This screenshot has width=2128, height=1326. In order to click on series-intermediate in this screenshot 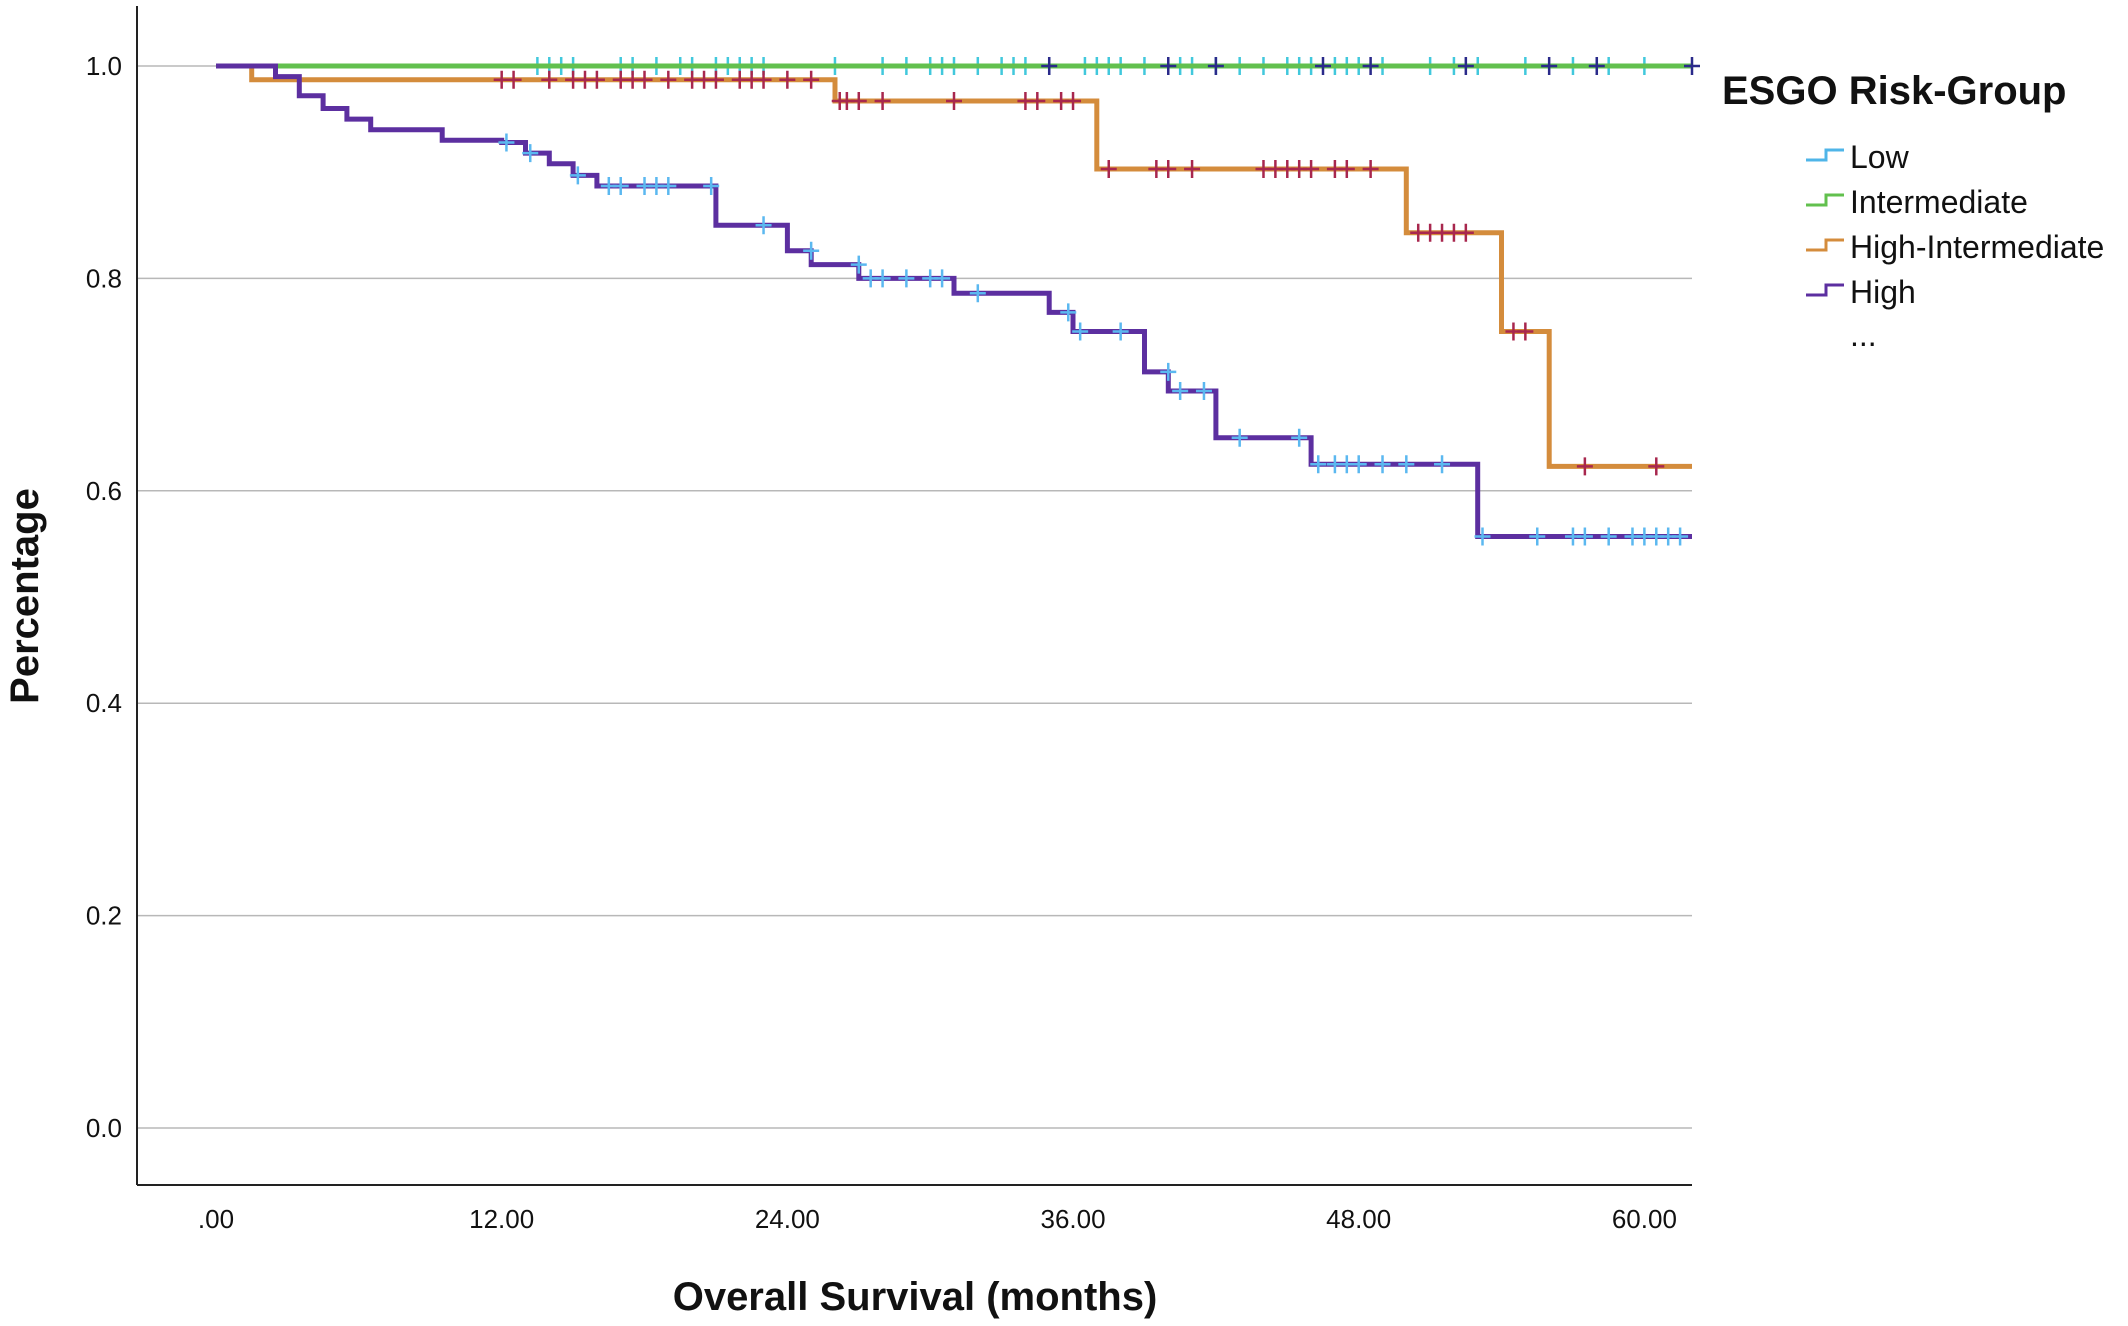, I will do `click(958, 66)`.